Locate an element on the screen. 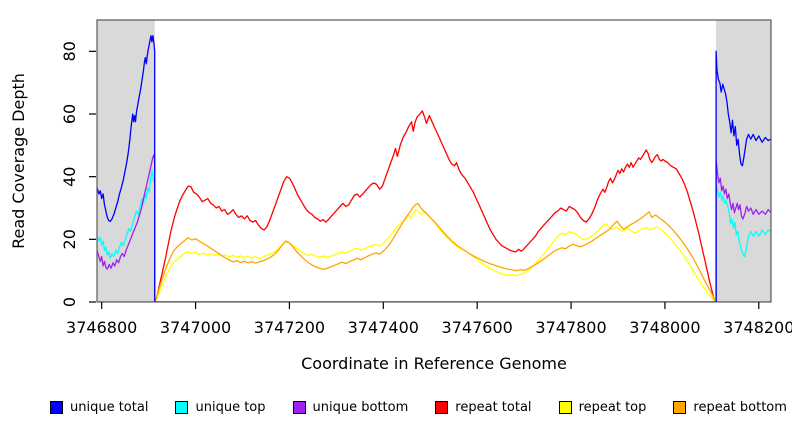 This screenshot has width=792, height=432. legend-item-repeat-bottom: repeat bottom is located at coordinates (730, 407).